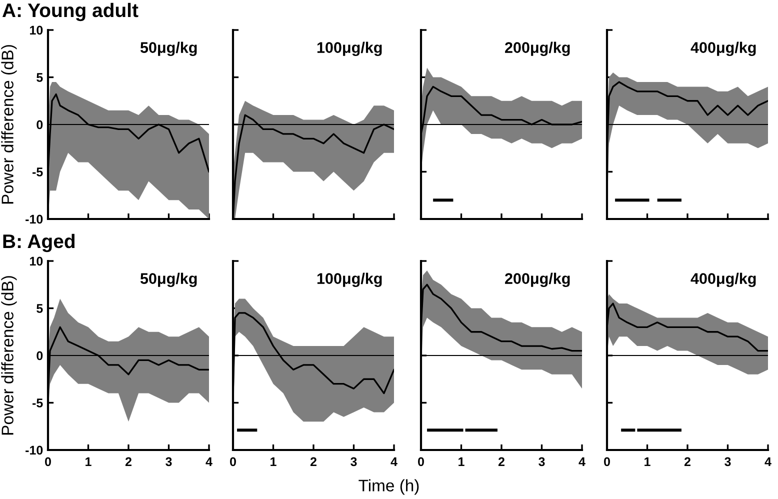  I want to click on x-axis-title: Time (h), so click(388, 487).